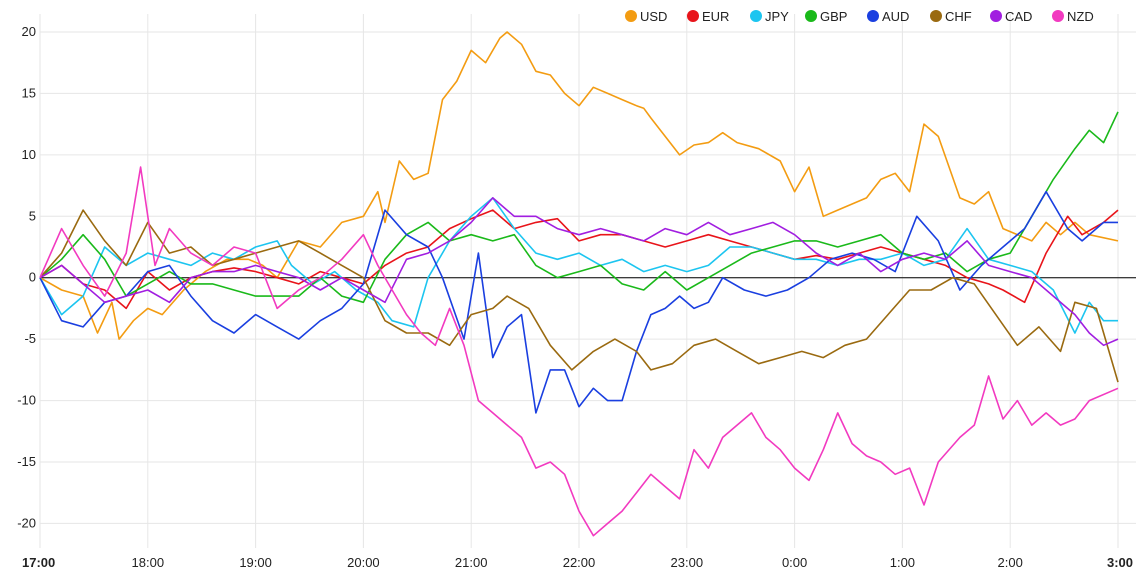  What do you see at coordinates (29, 92) in the screenshot?
I see `y-tick-label: 15` at bounding box center [29, 92].